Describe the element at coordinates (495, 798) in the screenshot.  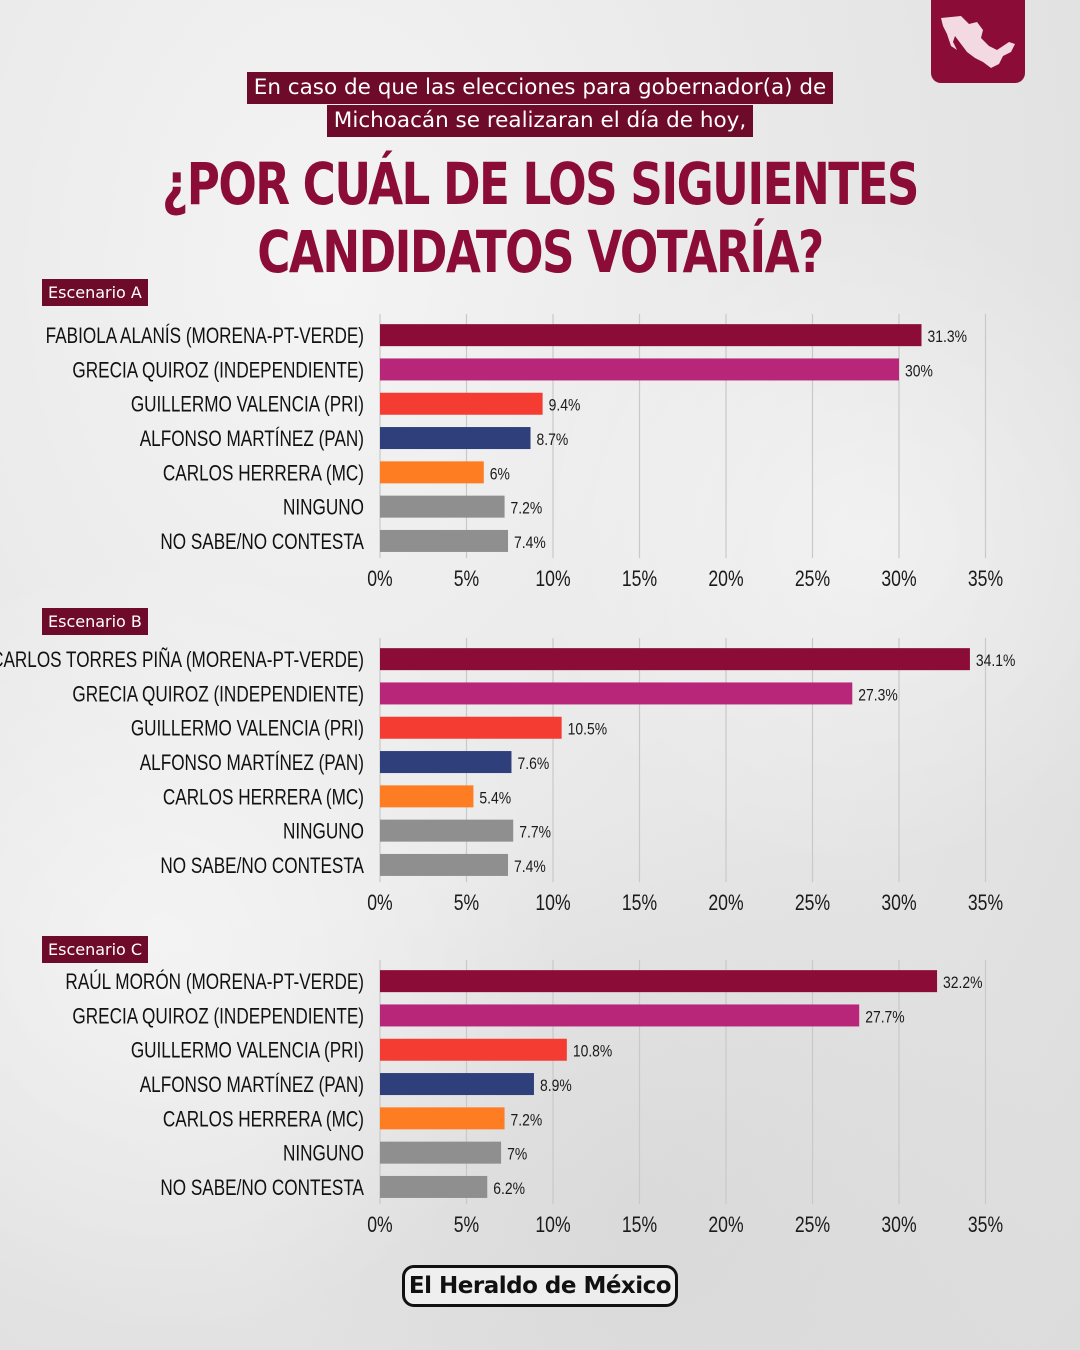
I see `value-label: 5.4%` at that location.